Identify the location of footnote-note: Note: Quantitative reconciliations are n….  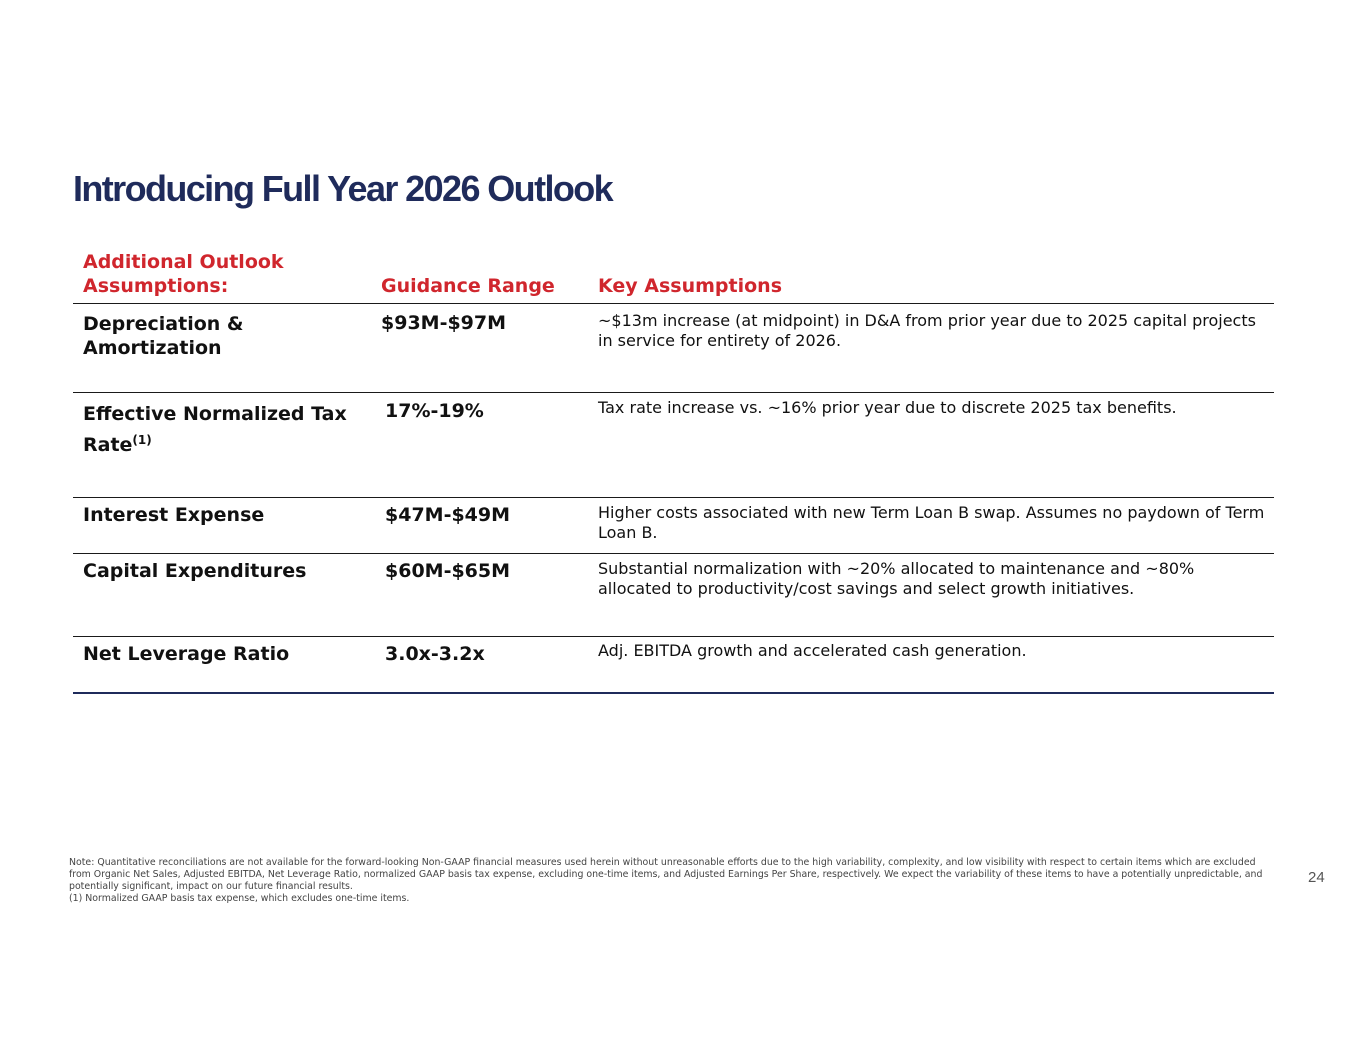
(666, 874).